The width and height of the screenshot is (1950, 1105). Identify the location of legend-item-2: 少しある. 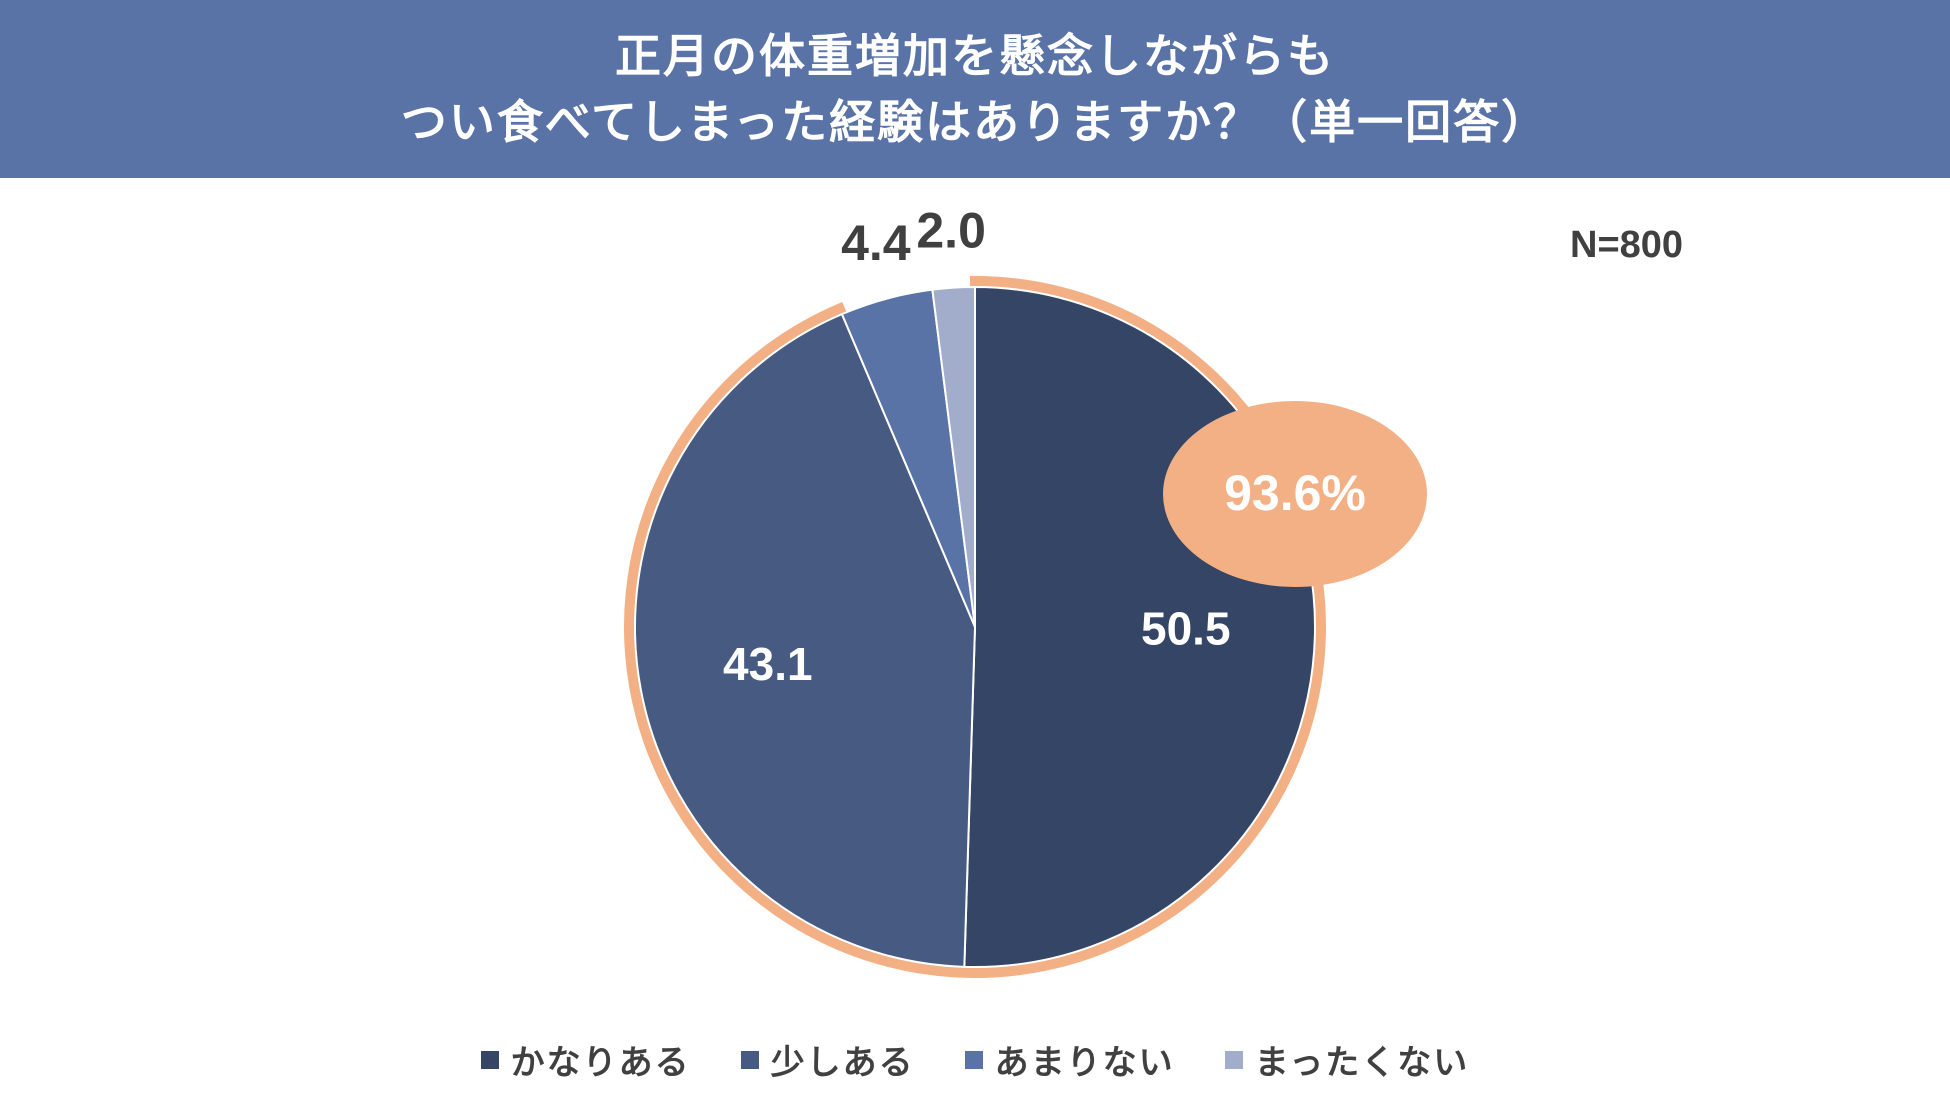
(827, 1059).